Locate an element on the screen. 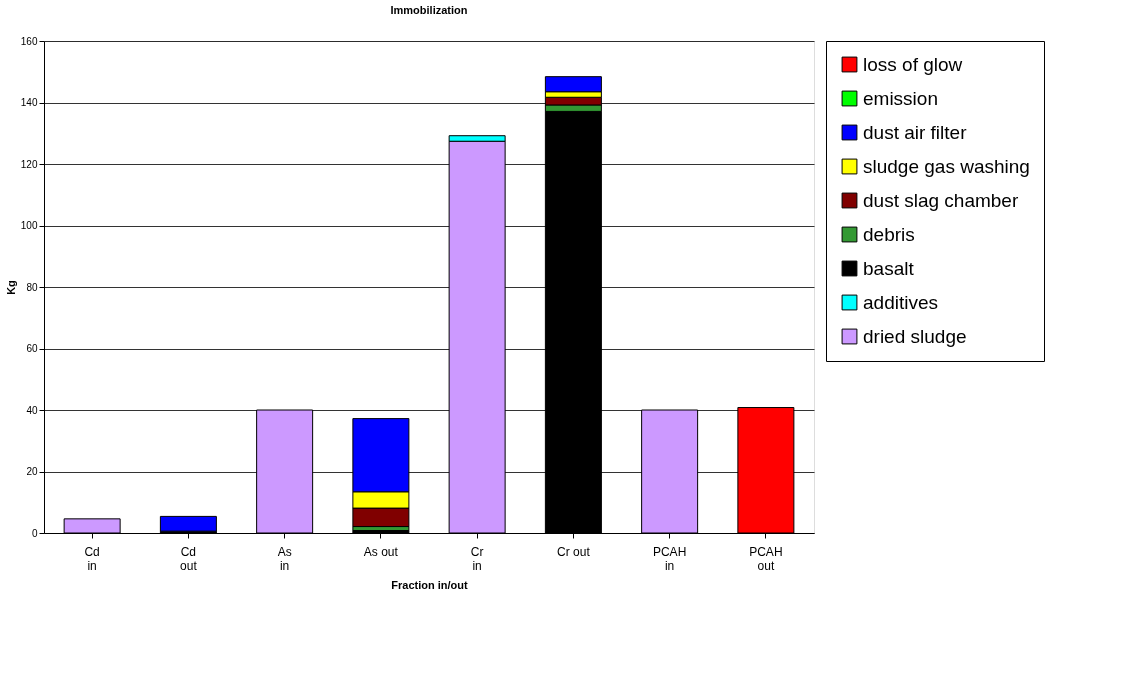 This screenshot has width=1126, height=684. y-tick-label: 140 is located at coordinates (29, 102).